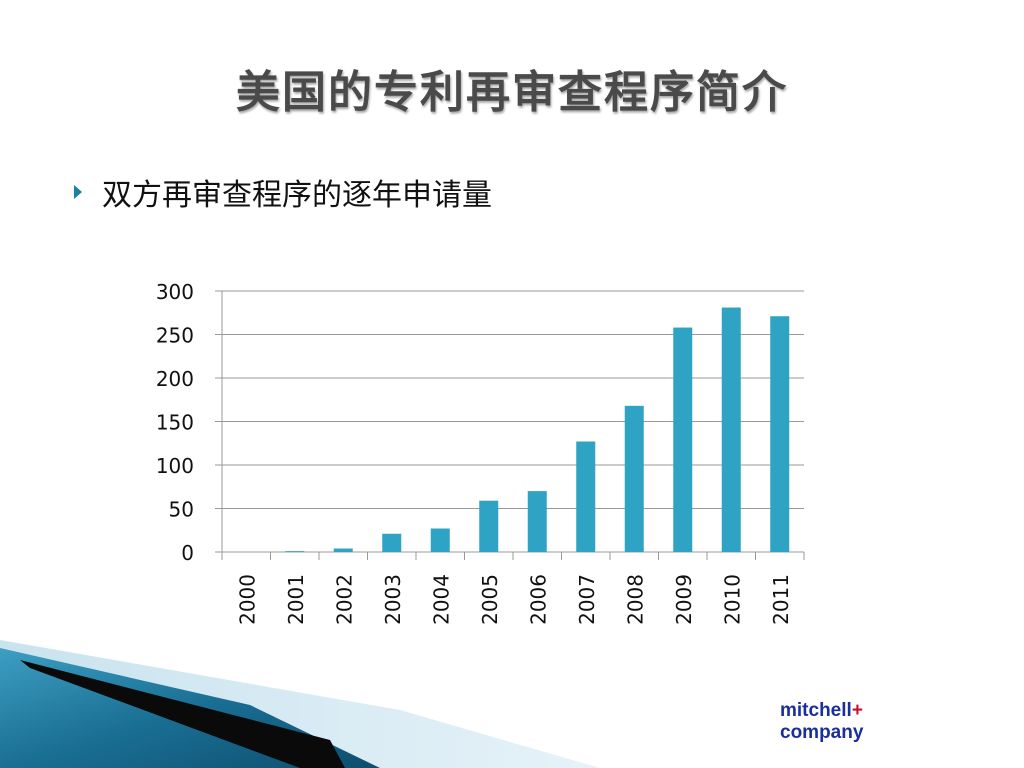 The image size is (1024, 768). I want to click on x-tick-label: 2007, so click(587, 599).